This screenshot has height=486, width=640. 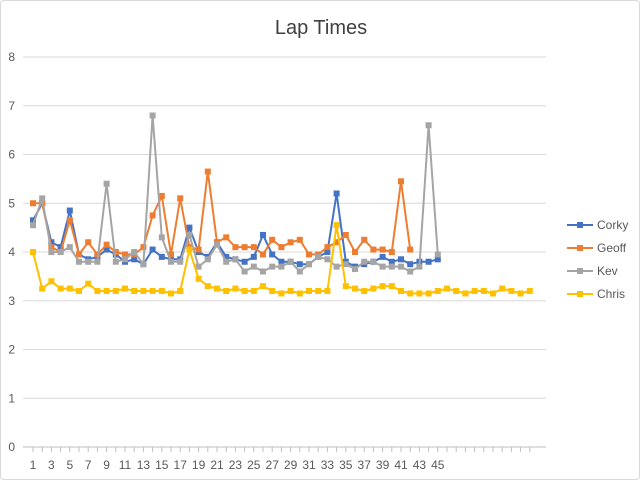 What do you see at coordinates (235, 230) in the screenshot?
I see `series-line` at bounding box center [235, 230].